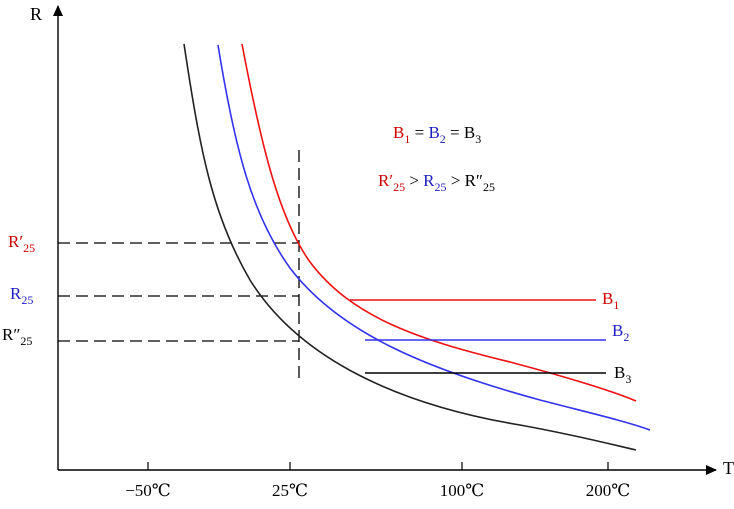 The height and width of the screenshot is (509, 734). I want to click on x-tick-label-3: 100℃, so click(462, 490).